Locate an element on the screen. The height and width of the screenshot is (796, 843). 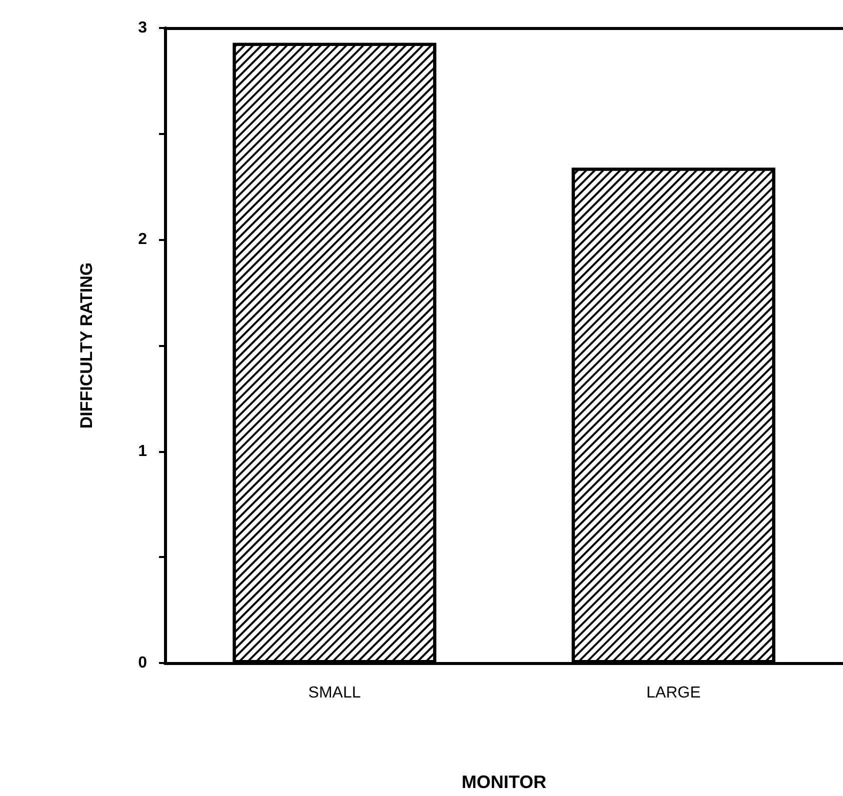
x-axis-title: MONITOR is located at coordinates (504, 782).